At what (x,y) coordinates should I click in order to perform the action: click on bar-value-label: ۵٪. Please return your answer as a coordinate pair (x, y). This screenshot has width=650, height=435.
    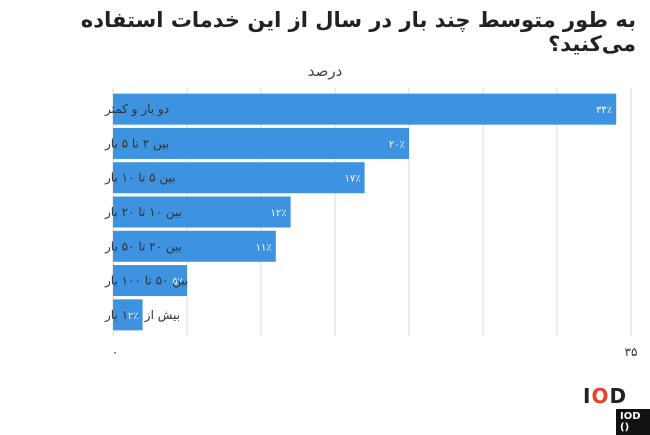
    Looking at the image, I should click on (177, 282).